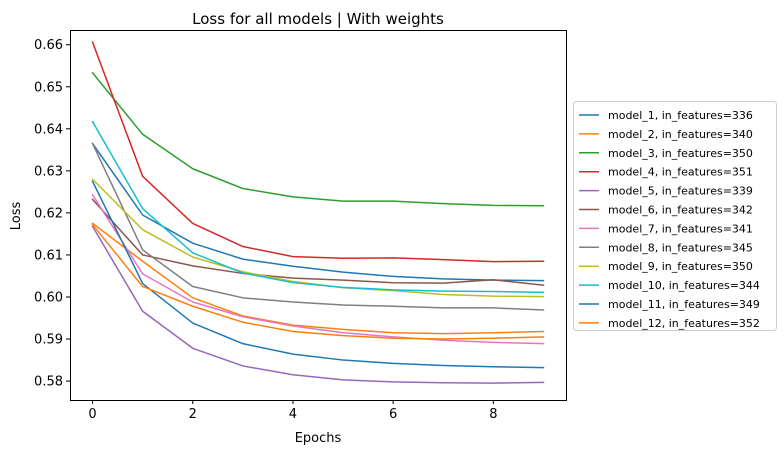  I want to click on legend-label-4: model_4, in_features=351, so click(680, 172).